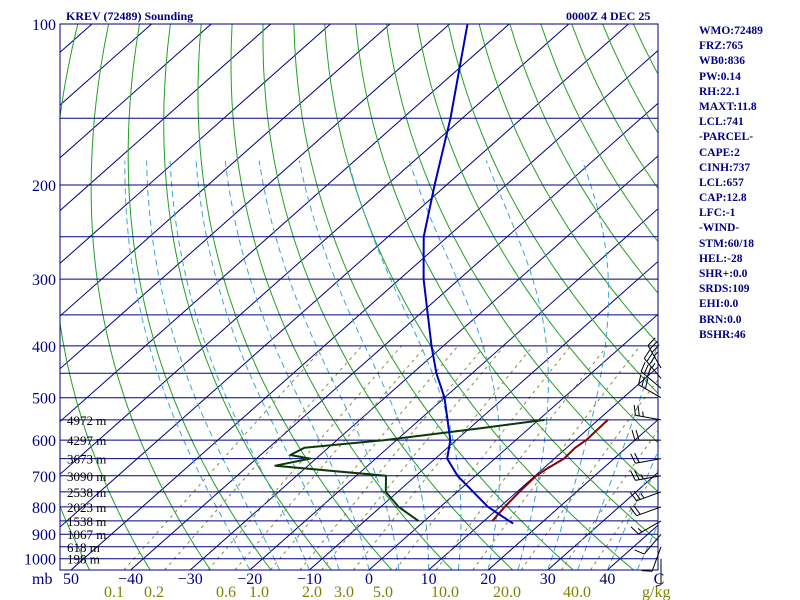 This screenshot has height=600, width=800. What do you see at coordinates (42, 579) in the screenshot?
I see `pressure-unit-label: mb` at bounding box center [42, 579].